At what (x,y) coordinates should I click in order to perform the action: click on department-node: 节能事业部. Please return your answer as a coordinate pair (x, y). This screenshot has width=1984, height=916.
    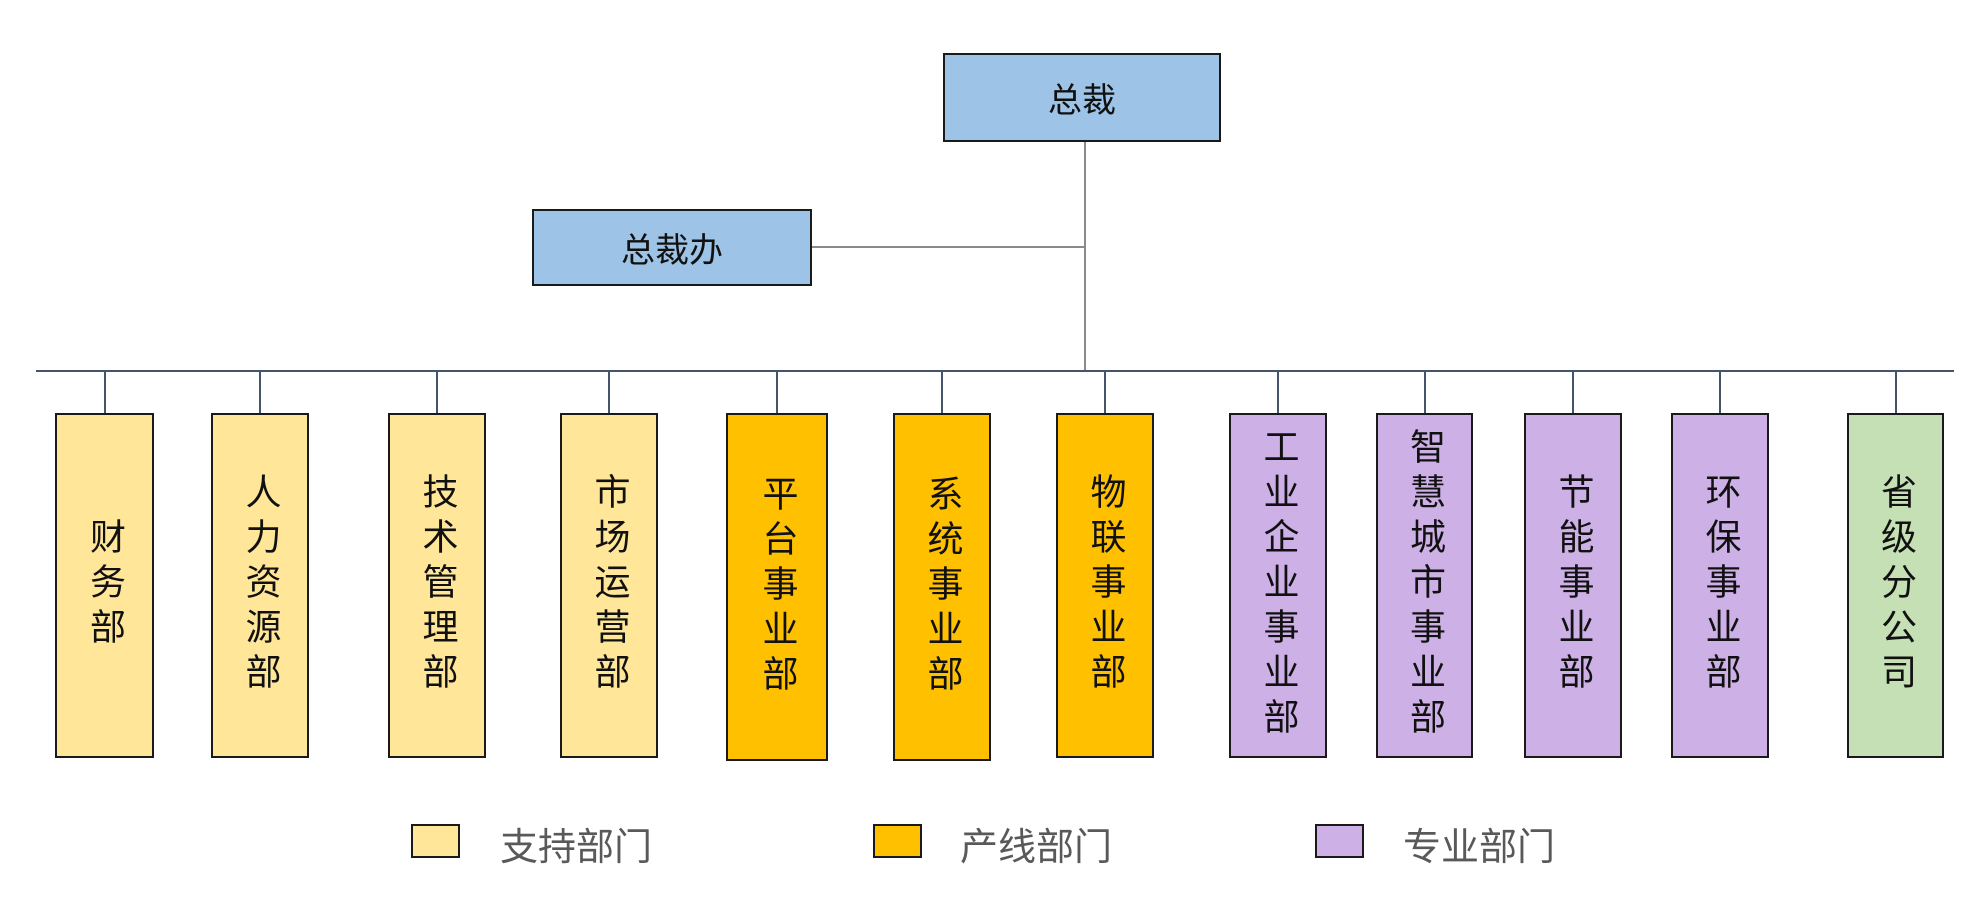
    Looking at the image, I should click on (1573, 585).